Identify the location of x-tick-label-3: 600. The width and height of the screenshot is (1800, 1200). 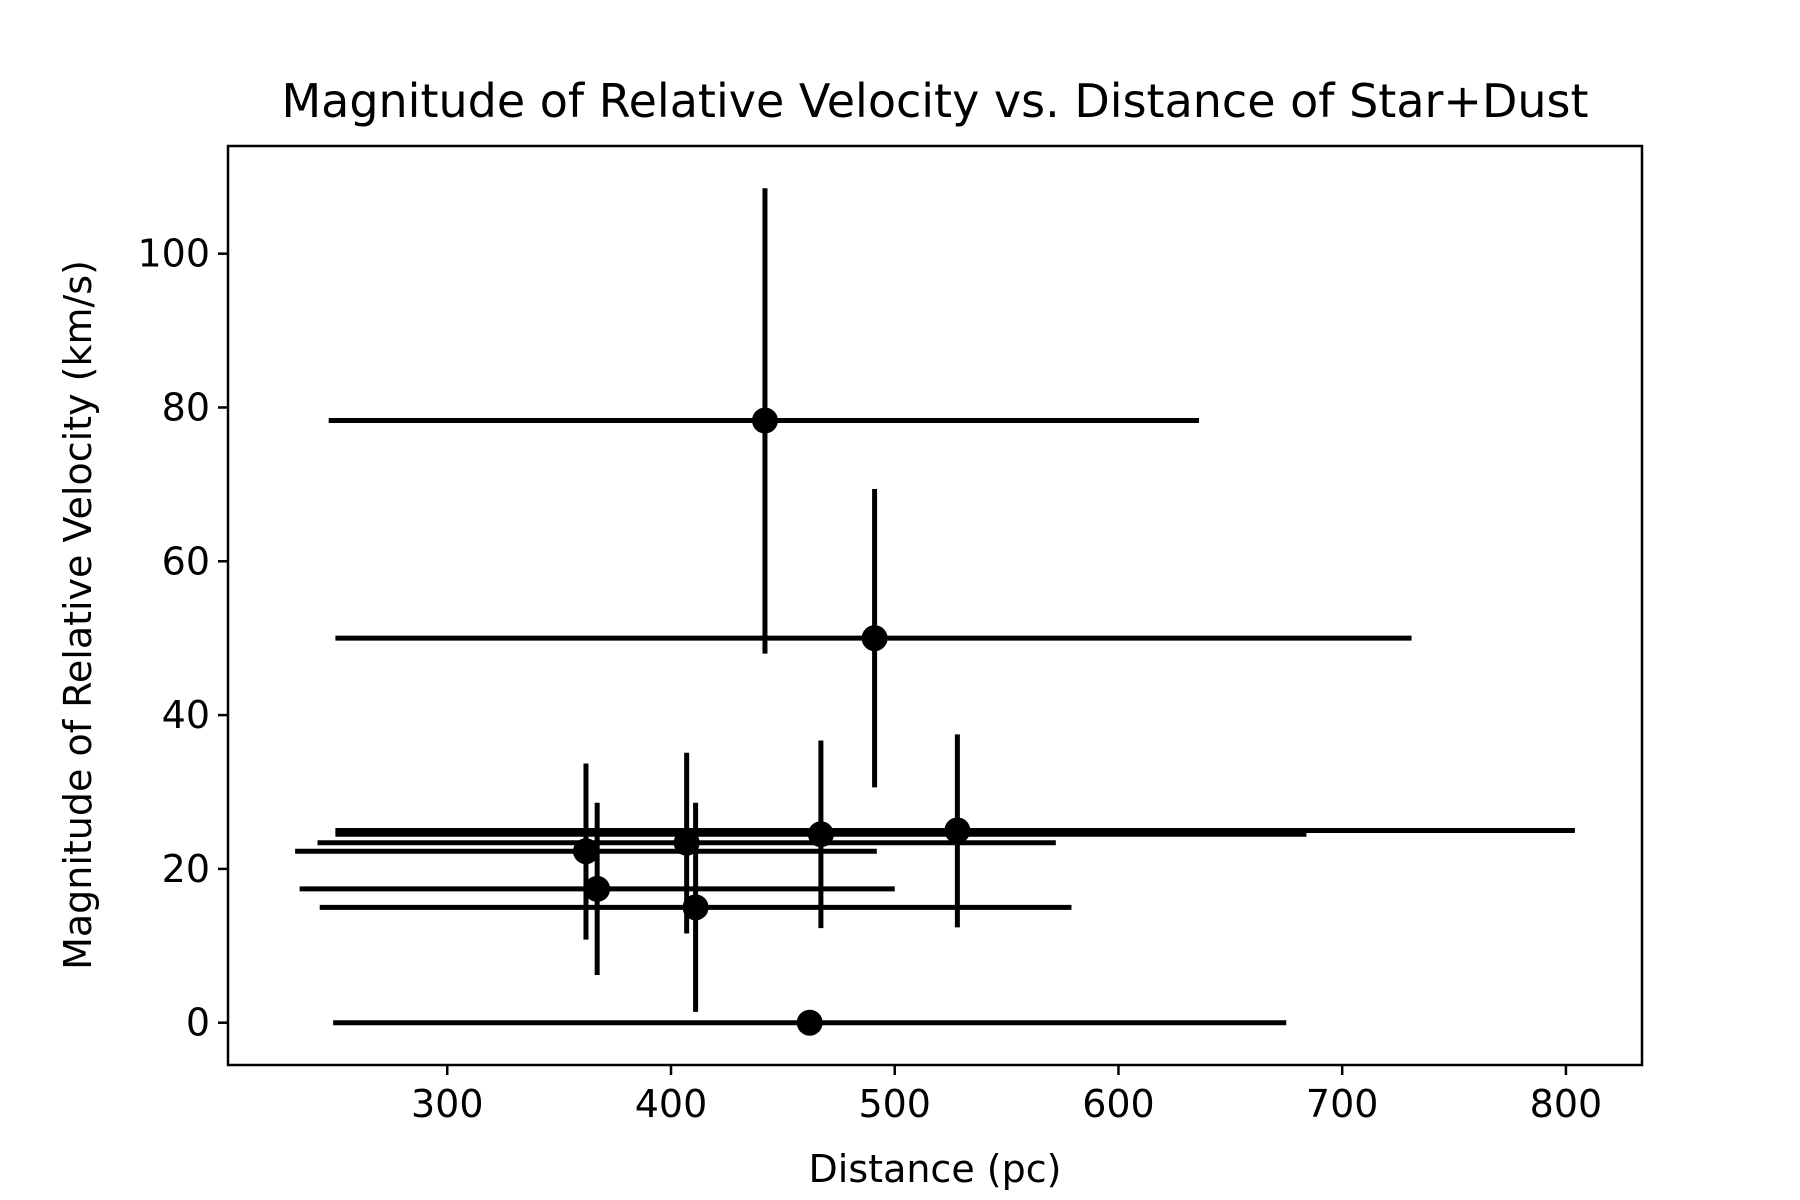
(1118, 1104).